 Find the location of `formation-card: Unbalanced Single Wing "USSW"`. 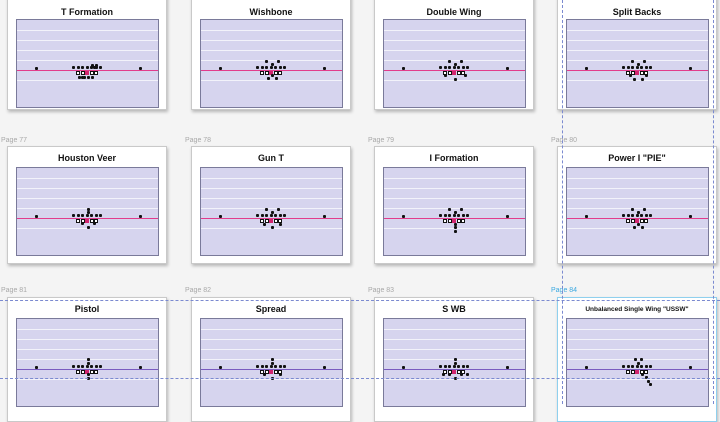

formation-card: Unbalanced Single Wing "USSW" is located at coordinates (637, 359).